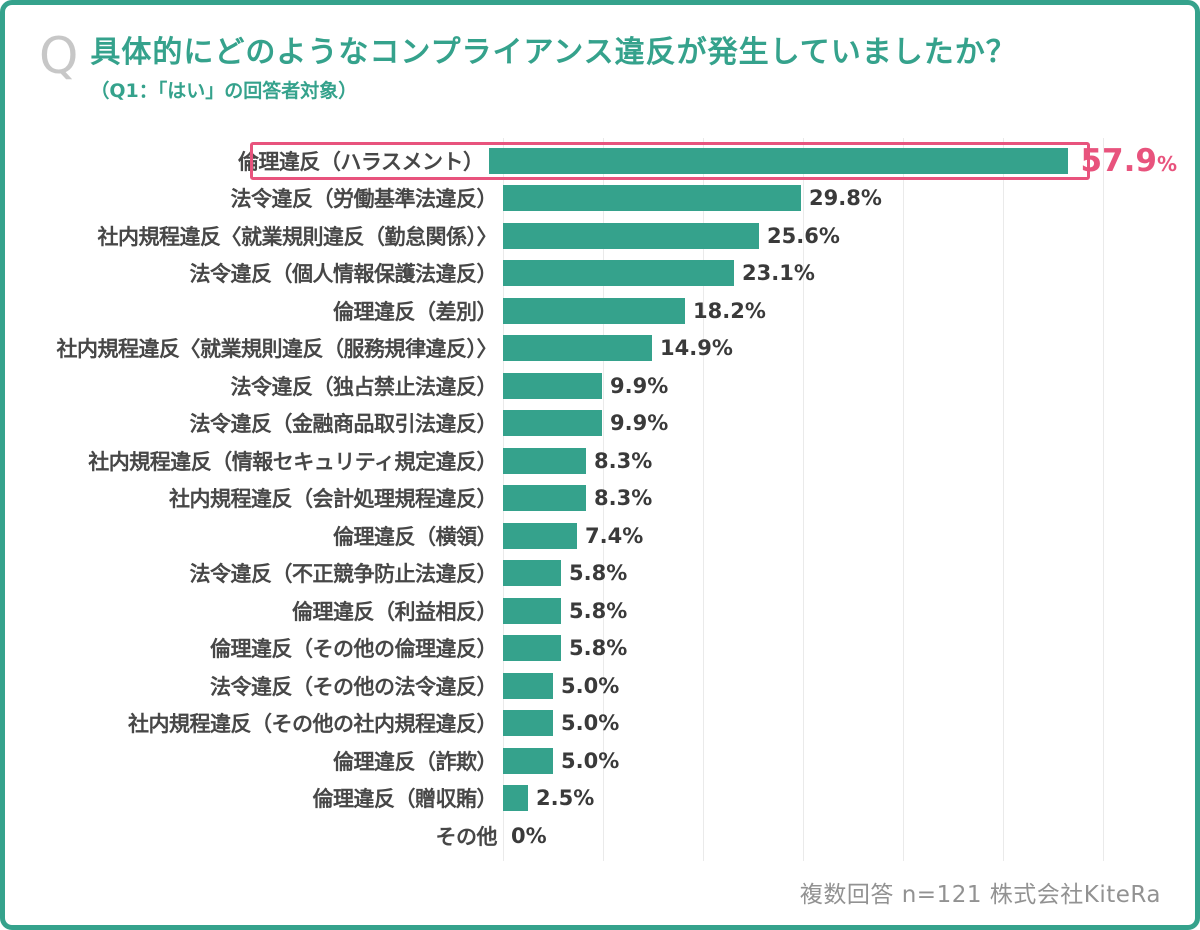 Image resolution: width=1200 pixels, height=930 pixels. What do you see at coordinates (395, 611) in the screenshot?
I see `category-label: 倫理違反（利益相反）` at bounding box center [395, 611].